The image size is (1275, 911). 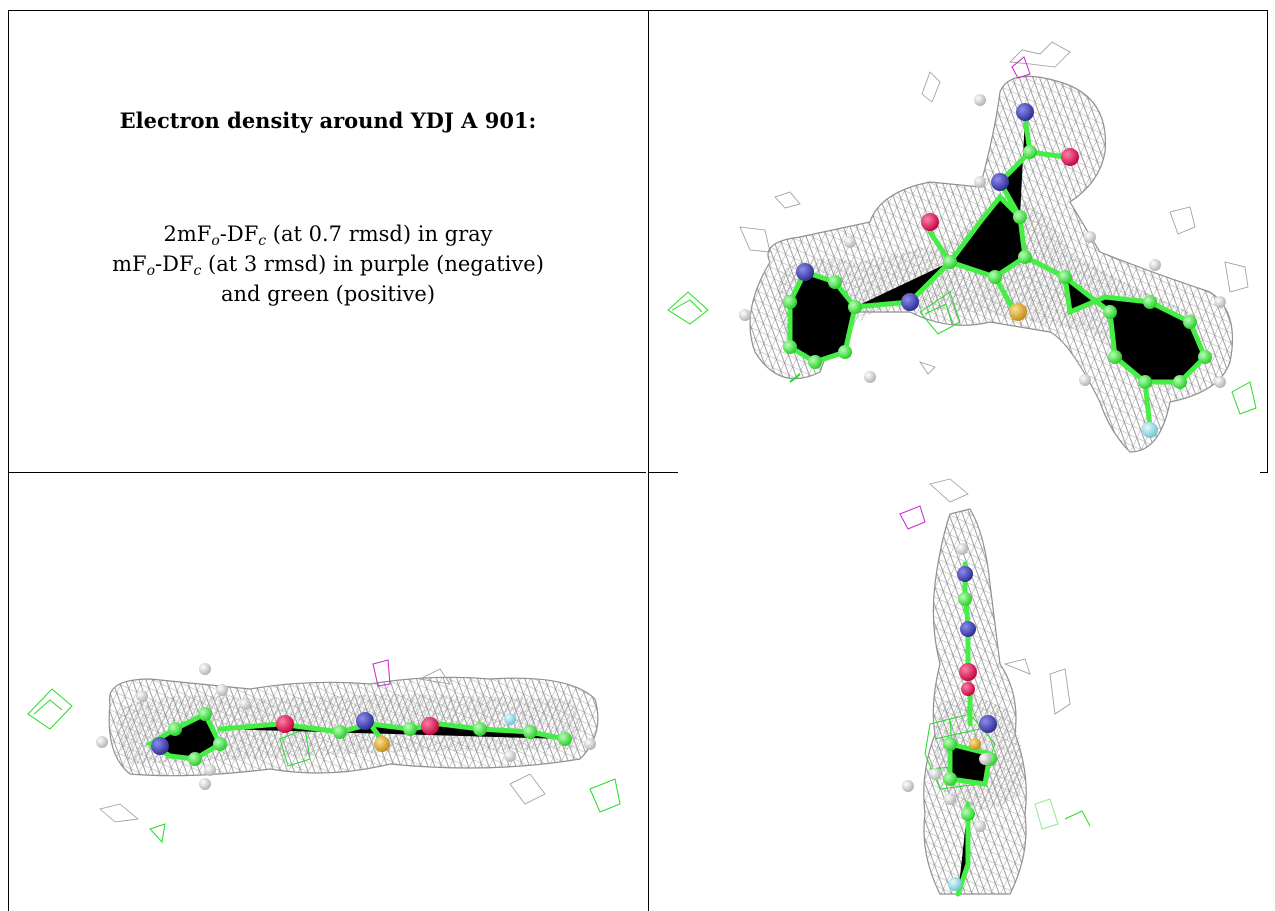 I want to click on caption-line2-sub-o: o, so click(x=151, y=271).